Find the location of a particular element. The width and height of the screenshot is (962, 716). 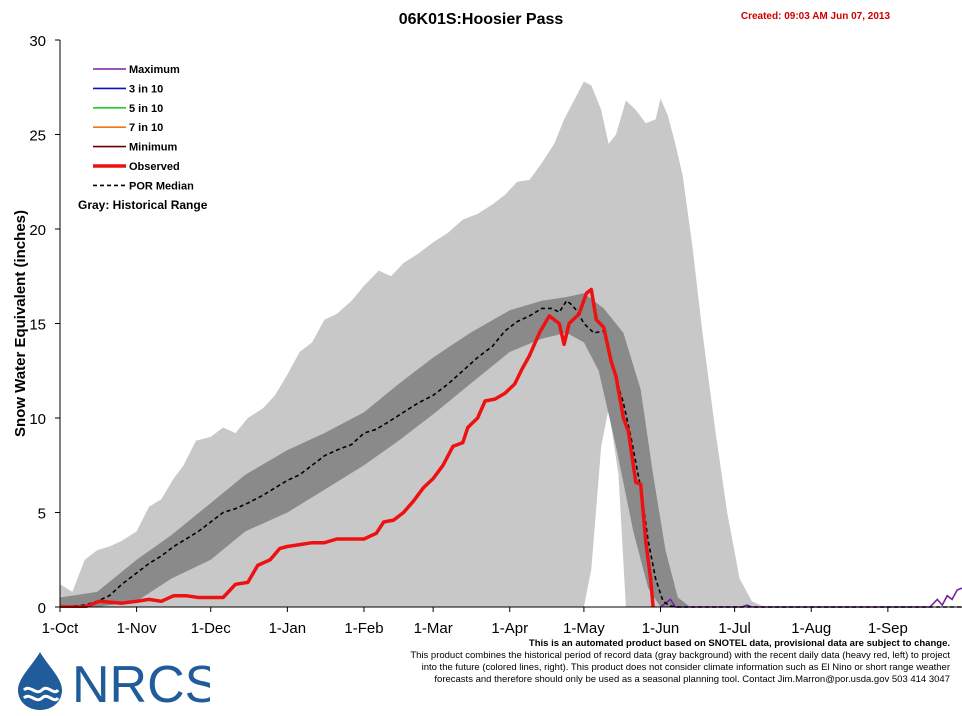

x-tick-label: 1-Aug is located at coordinates (811, 628).